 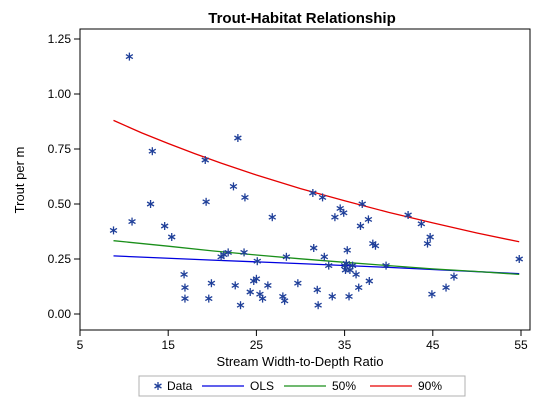 What do you see at coordinates (60, 314) in the screenshot?
I see `y-tick-label: 0.00` at bounding box center [60, 314].